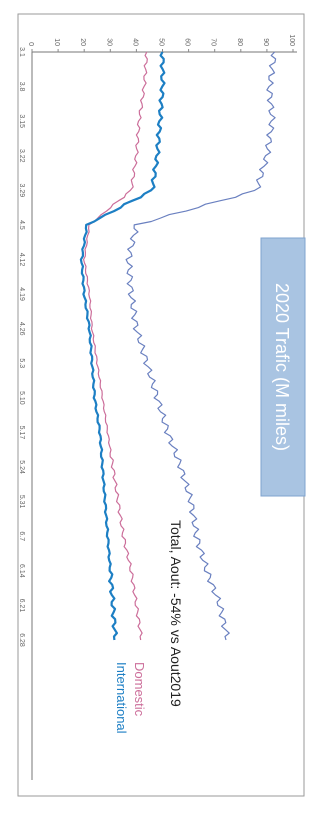 This screenshot has width=327, height=814. Describe the element at coordinates (121, 698) in the screenshot. I see `legend-international: International` at that location.